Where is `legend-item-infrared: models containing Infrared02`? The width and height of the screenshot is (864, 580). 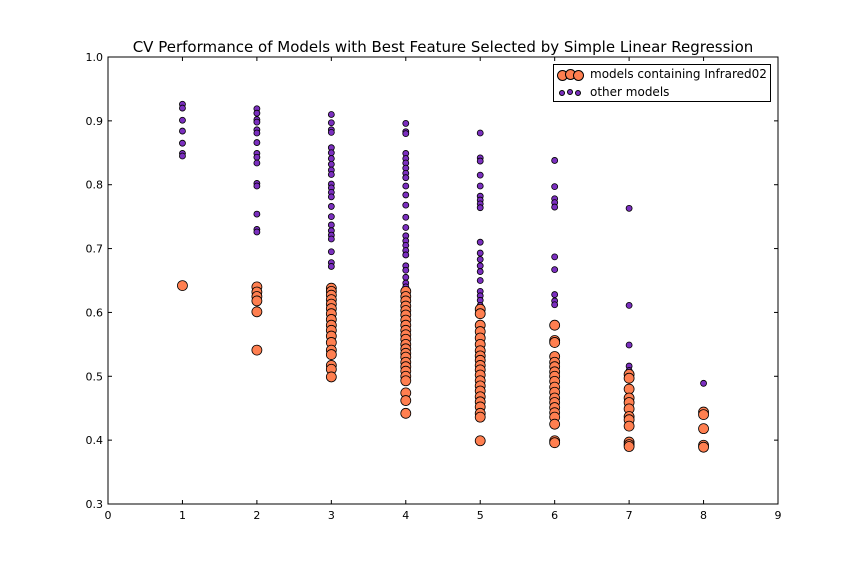
legend-item-infrared: models containing Infrared02 is located at coordinates (662, 75).